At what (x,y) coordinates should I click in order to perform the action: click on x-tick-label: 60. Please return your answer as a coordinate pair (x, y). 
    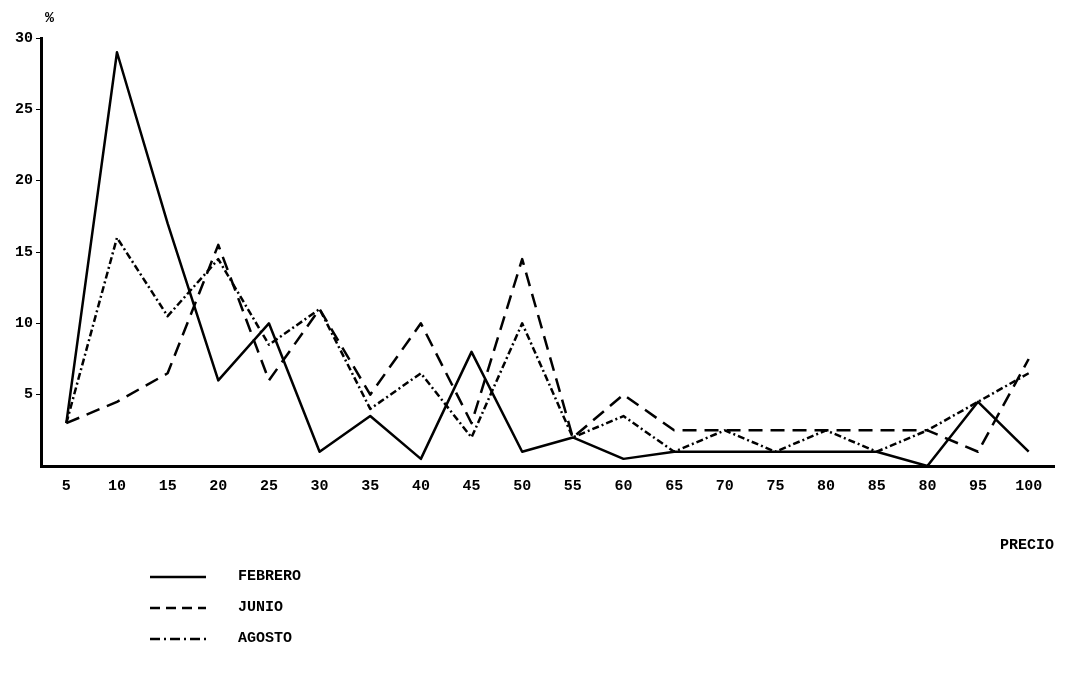
    Looking at the image, I should click on (623, 486).